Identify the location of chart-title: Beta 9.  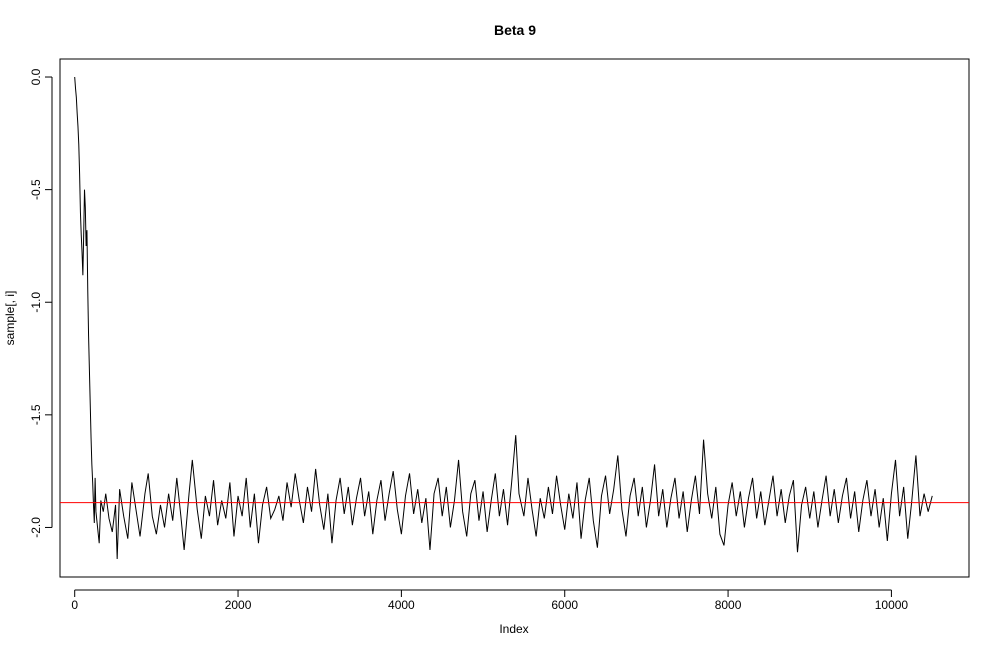
(515, 30).